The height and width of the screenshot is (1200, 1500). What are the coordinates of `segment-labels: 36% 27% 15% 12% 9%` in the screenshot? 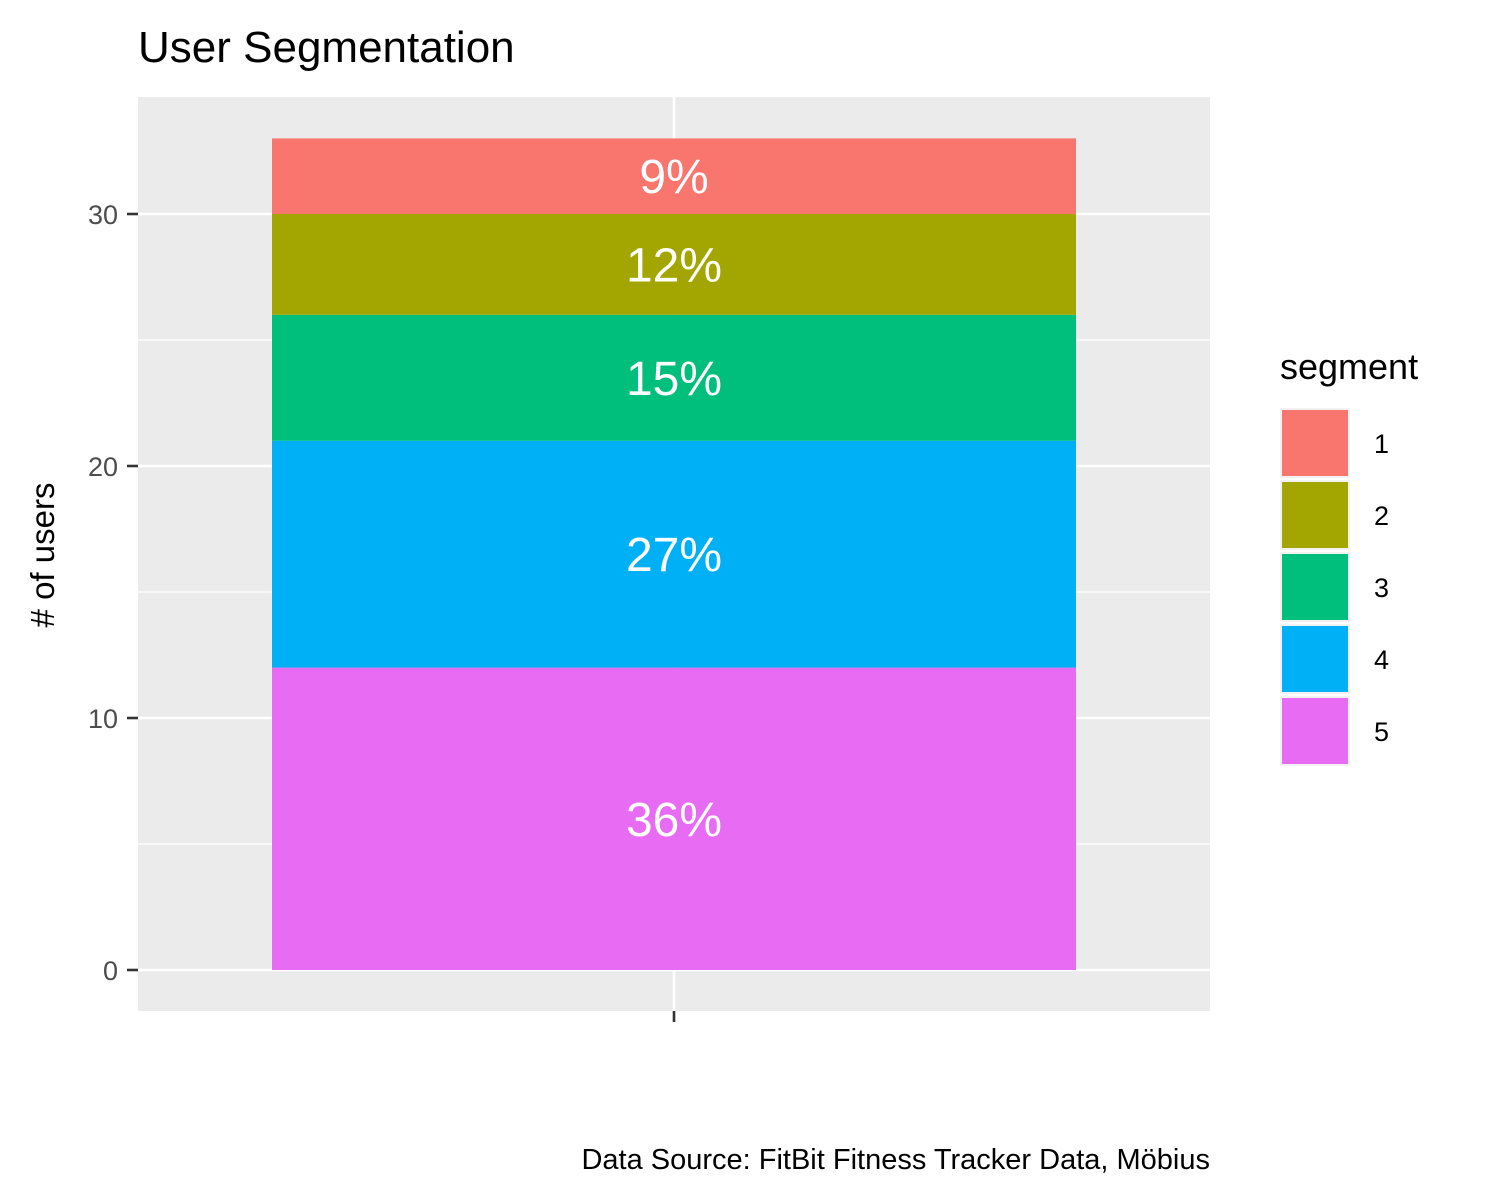 It's located at (674, 499).